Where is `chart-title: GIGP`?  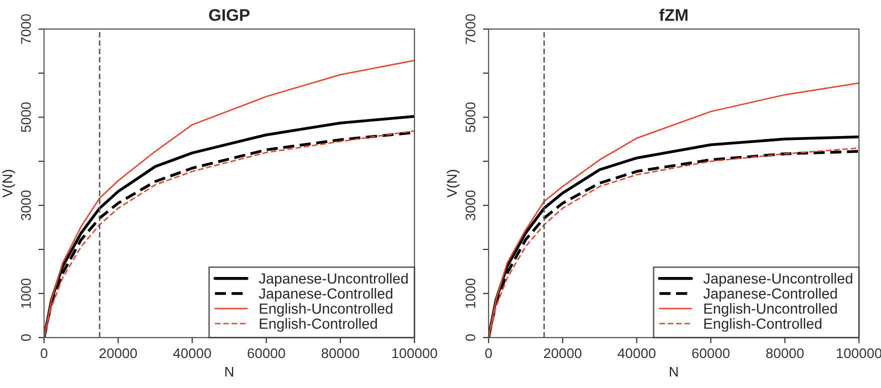
chart-title: GIGP is located at coordinates (229, 15).